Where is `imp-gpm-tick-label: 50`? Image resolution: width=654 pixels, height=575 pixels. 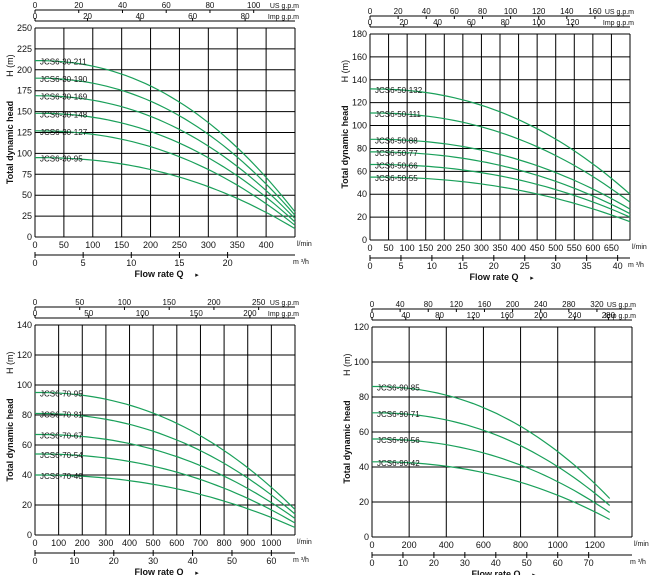
imp-gpm-tick-label: 50 is located at coordinates (88, 313).